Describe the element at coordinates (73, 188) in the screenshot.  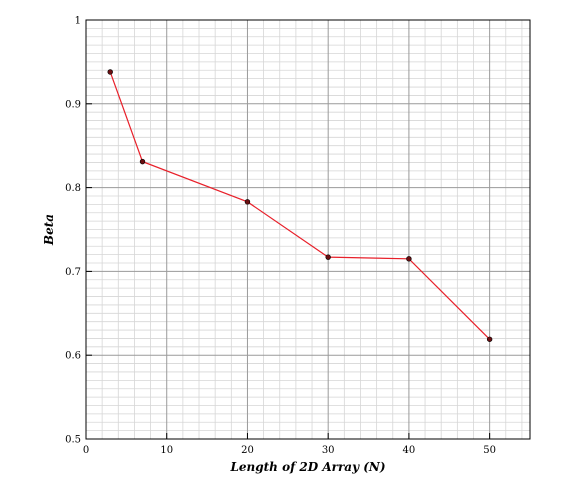
I see `y-tick-label: 0.8` at that location.